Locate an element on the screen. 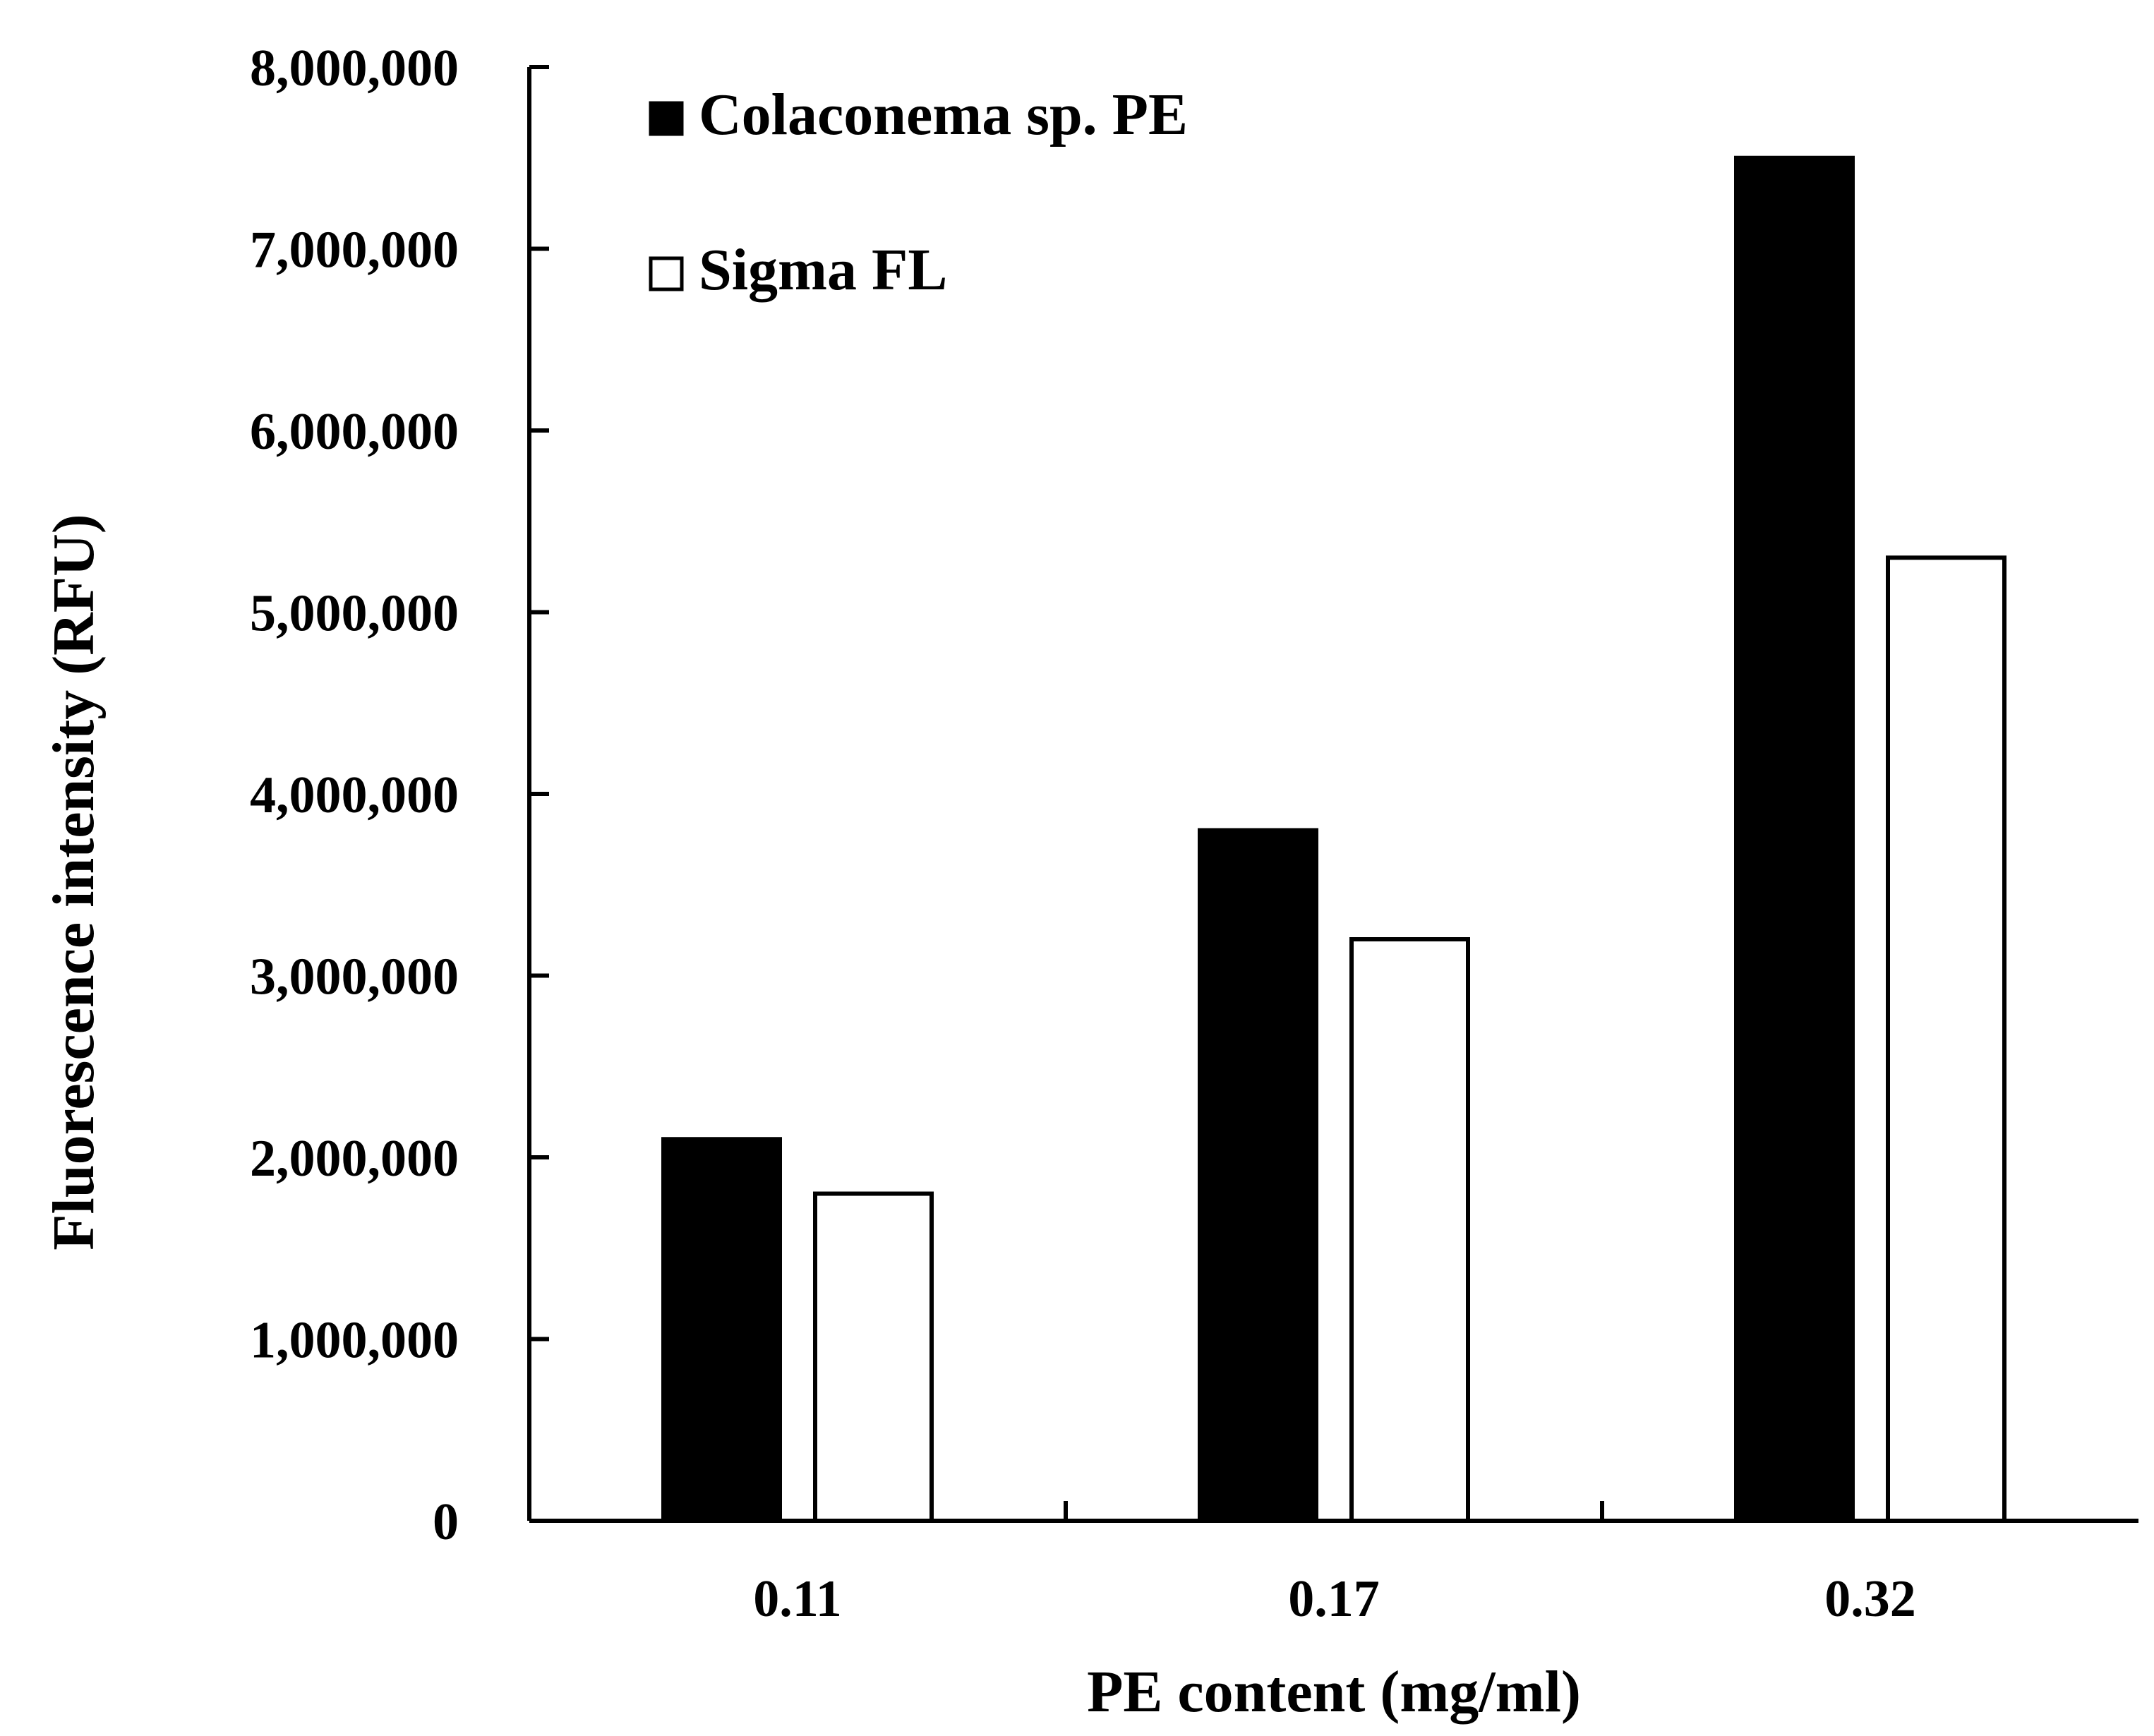 This screenshot has height=1736, width=2154. x-tick-label: 0.17 is located at coordinates (1334, 1599).